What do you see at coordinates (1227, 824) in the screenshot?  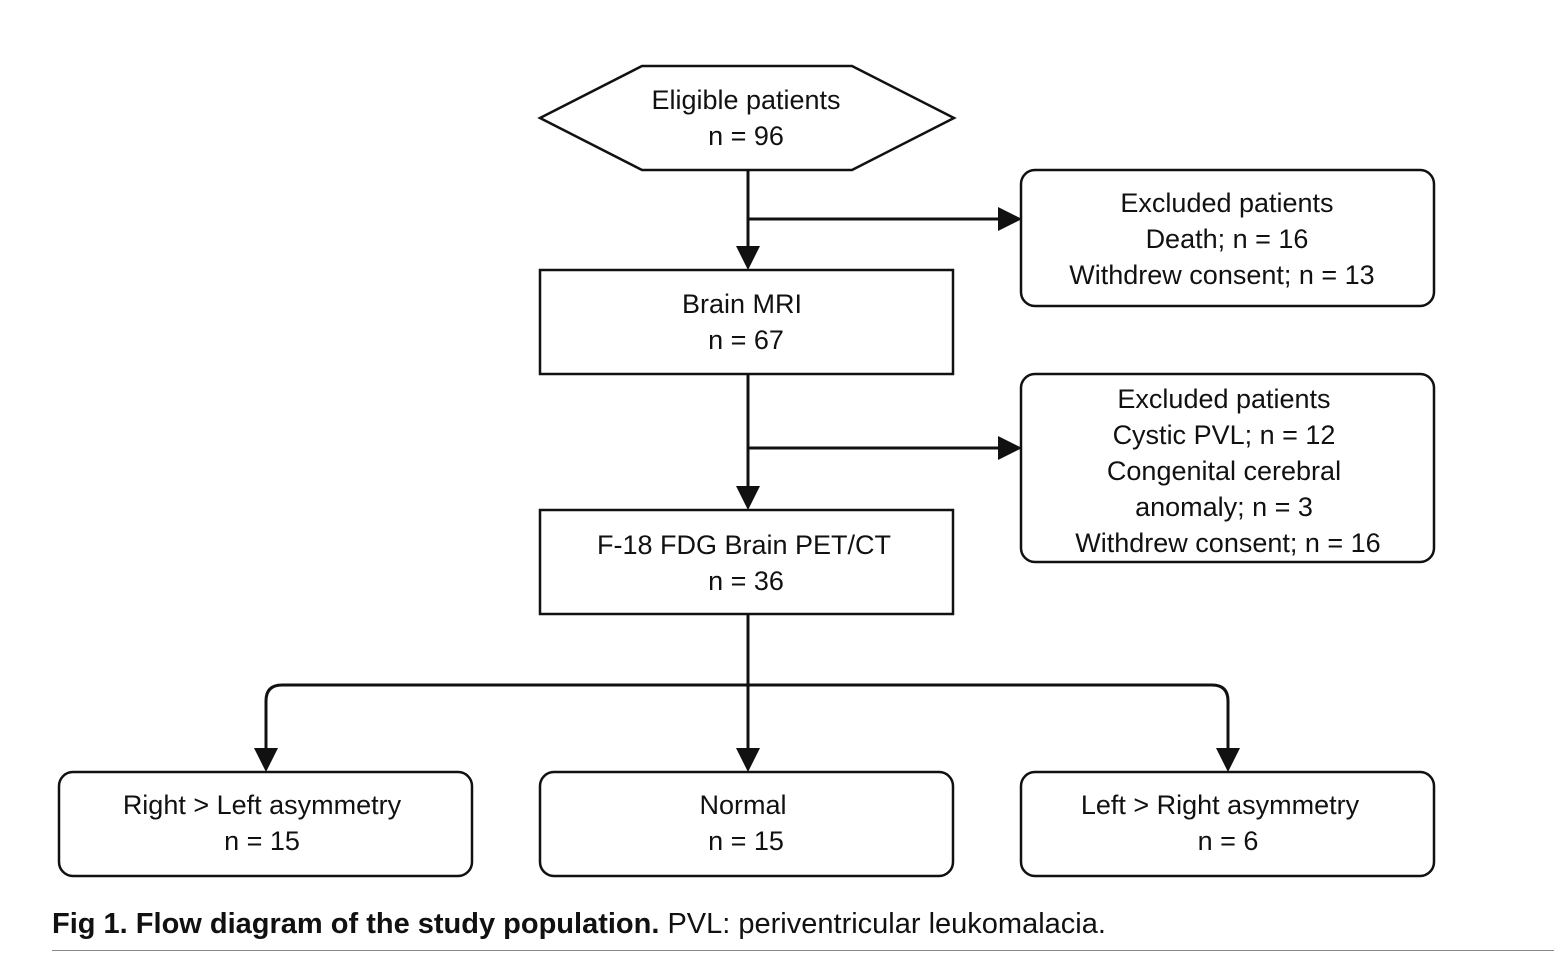 I see `node-left-gt-right: Left > Right asymmetry n = 6` at bounding box center [1227, 824].